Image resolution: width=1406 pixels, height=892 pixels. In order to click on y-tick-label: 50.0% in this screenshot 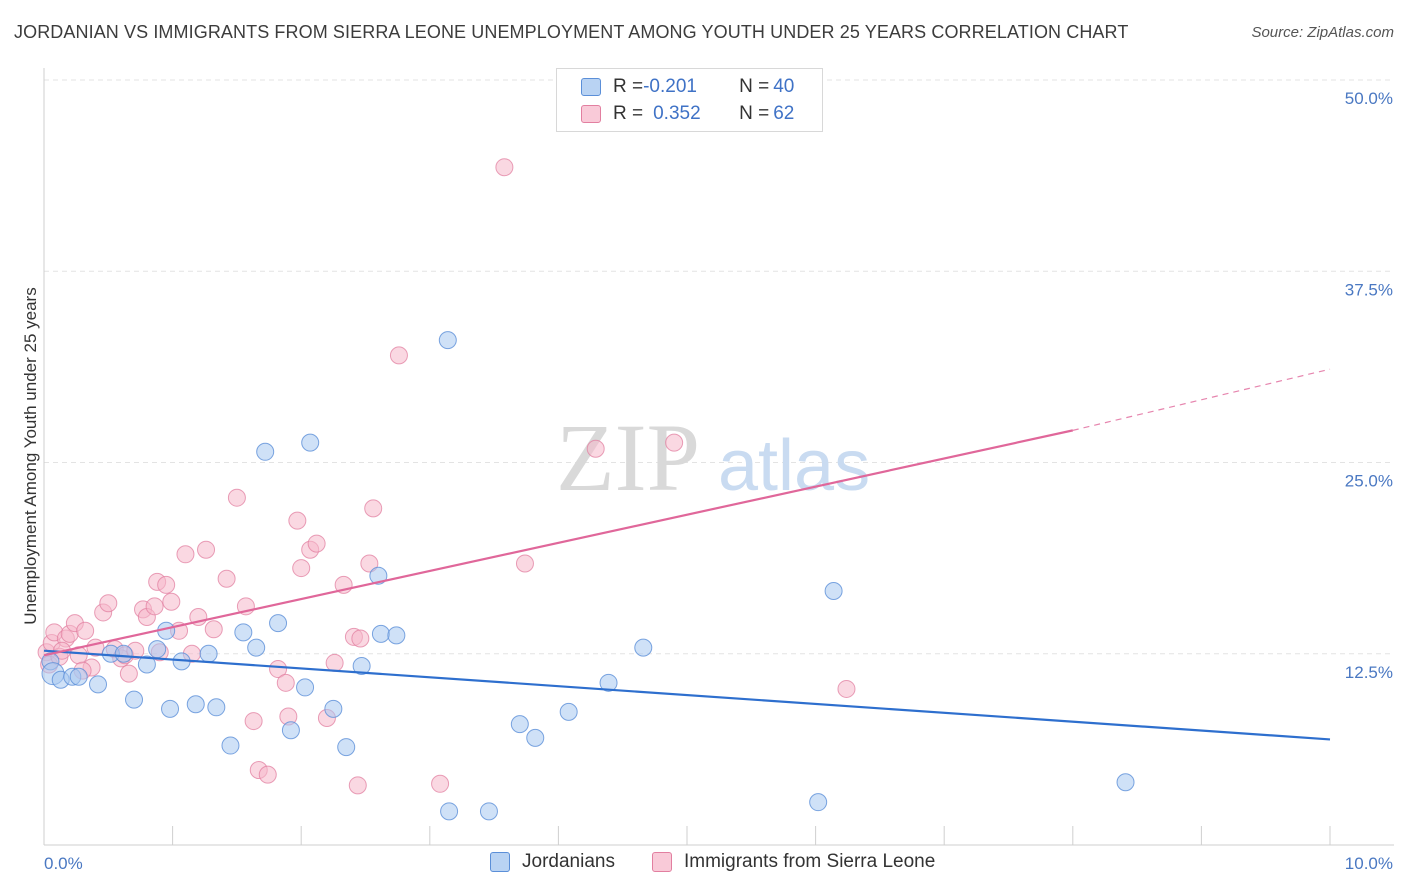, I will do `click(1369, 98)`.